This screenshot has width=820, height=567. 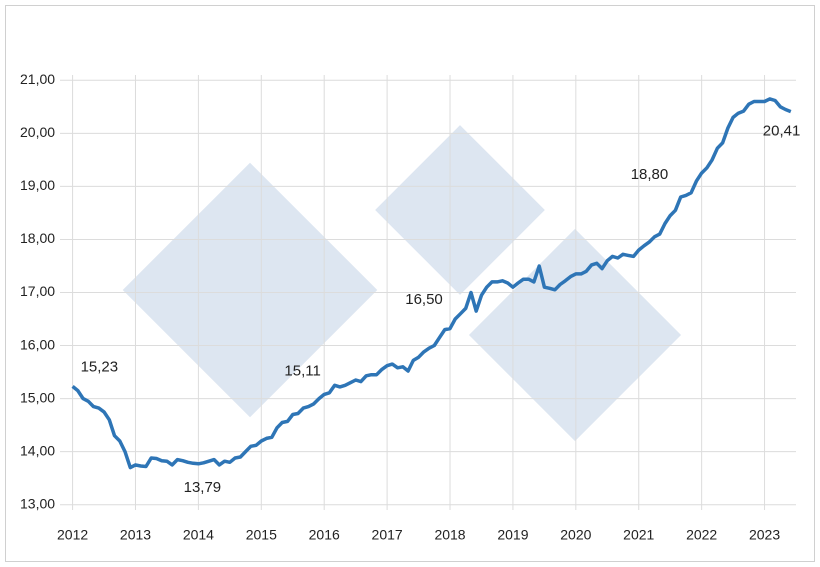 What do you see at coordinates (198, 535) in the screenshot?
I see `x-tick-label: 2014` at bounding box center [198, 535].